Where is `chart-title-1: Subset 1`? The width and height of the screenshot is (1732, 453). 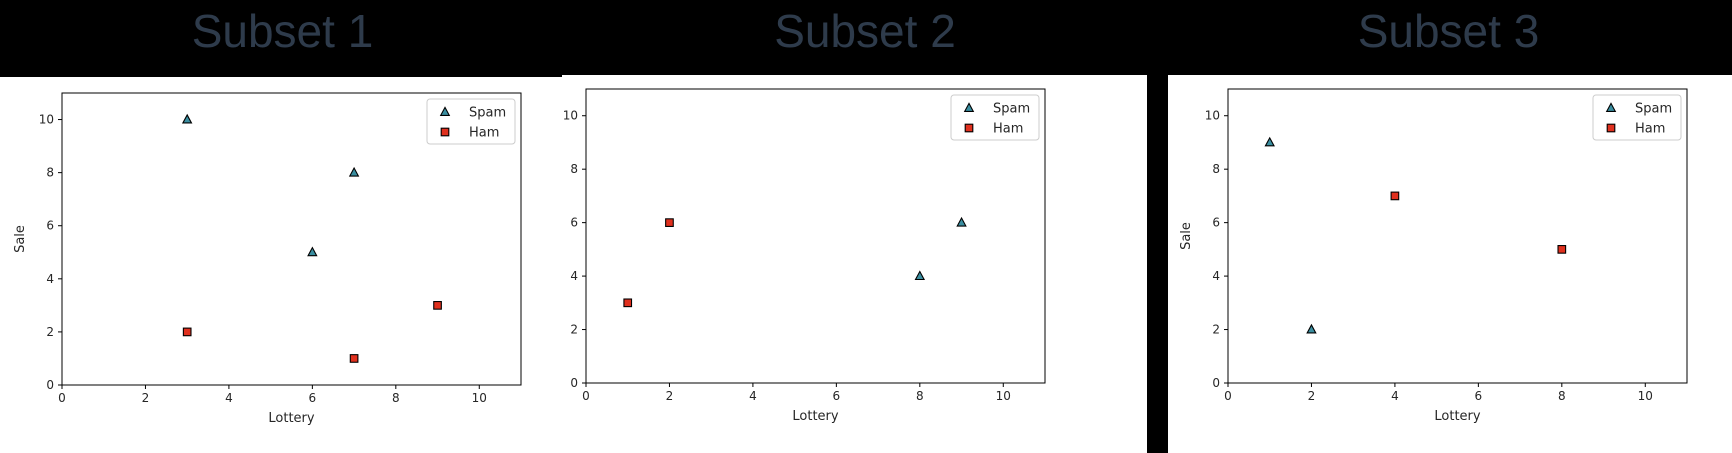
chart-title-1: Subset 1 is located at coordinates (282, 31).